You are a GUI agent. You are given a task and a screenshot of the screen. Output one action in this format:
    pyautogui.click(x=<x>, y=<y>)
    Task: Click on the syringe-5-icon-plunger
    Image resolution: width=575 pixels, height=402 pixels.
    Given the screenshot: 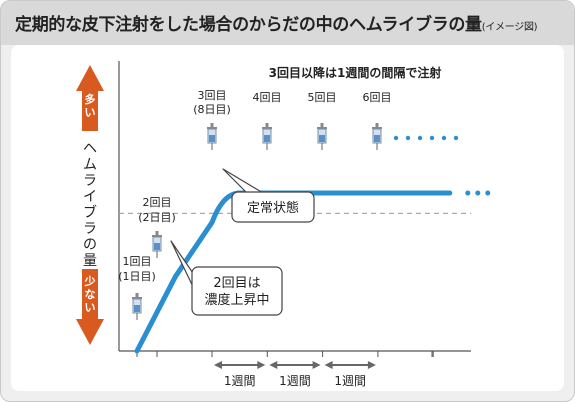 What is the action you would take?
    pyautogui.click(x=322, y=125)
    